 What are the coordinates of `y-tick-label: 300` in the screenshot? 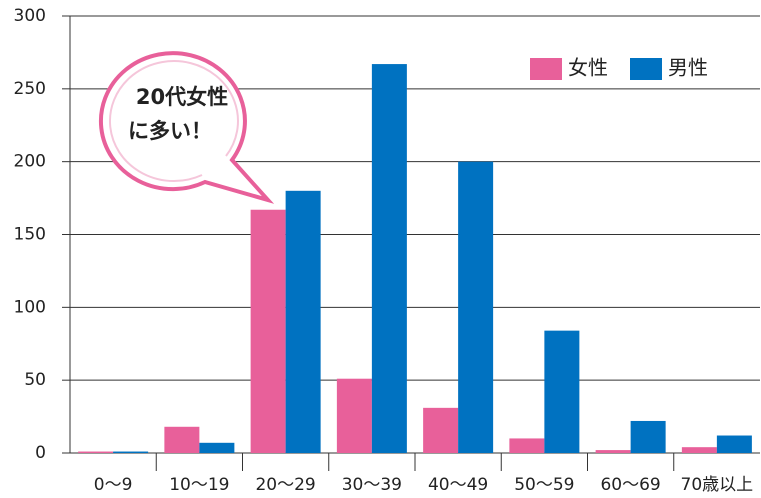 It's located at (30, 16).